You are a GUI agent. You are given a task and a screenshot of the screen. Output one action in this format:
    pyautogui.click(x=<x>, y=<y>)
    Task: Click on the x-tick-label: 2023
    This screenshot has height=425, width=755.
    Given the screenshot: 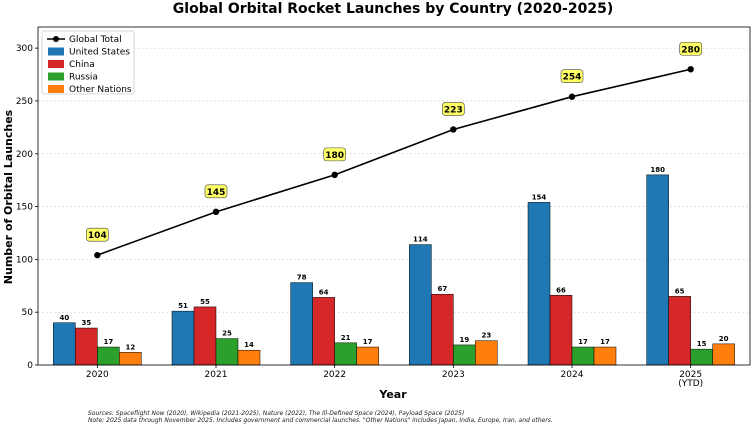 What is the action you would take?
    pyautogui.click(x=453, y=375)
    